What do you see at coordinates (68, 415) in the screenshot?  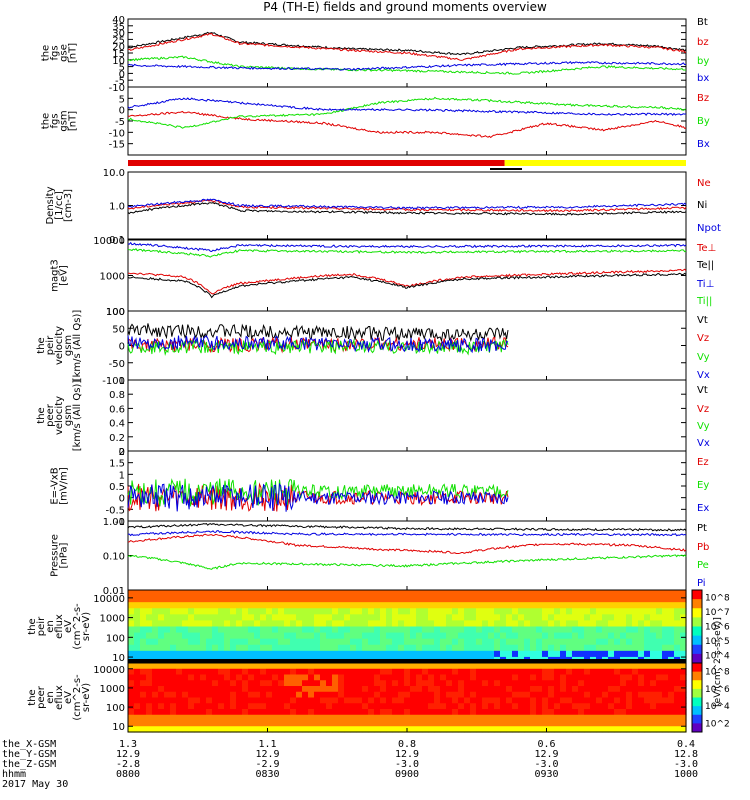 I see `y-axis-label: gsm` at bounding box center [68, 415].